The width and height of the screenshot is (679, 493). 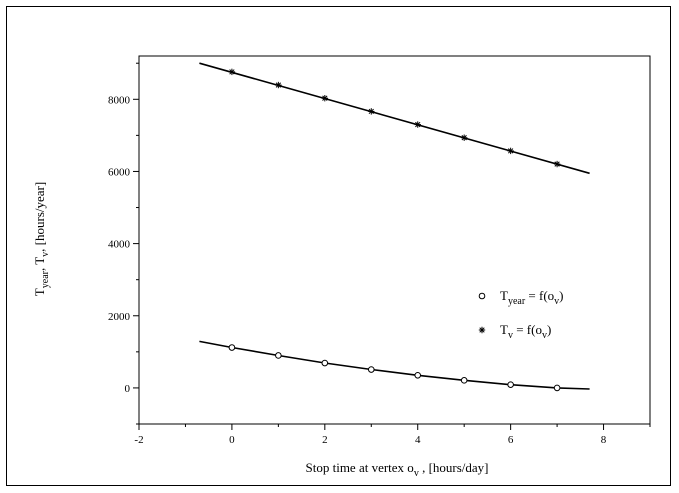 What do you see at coordinates (394, 365) in the screenshot?
I see `fit-line-tyear` at bounding box center [394, 365].